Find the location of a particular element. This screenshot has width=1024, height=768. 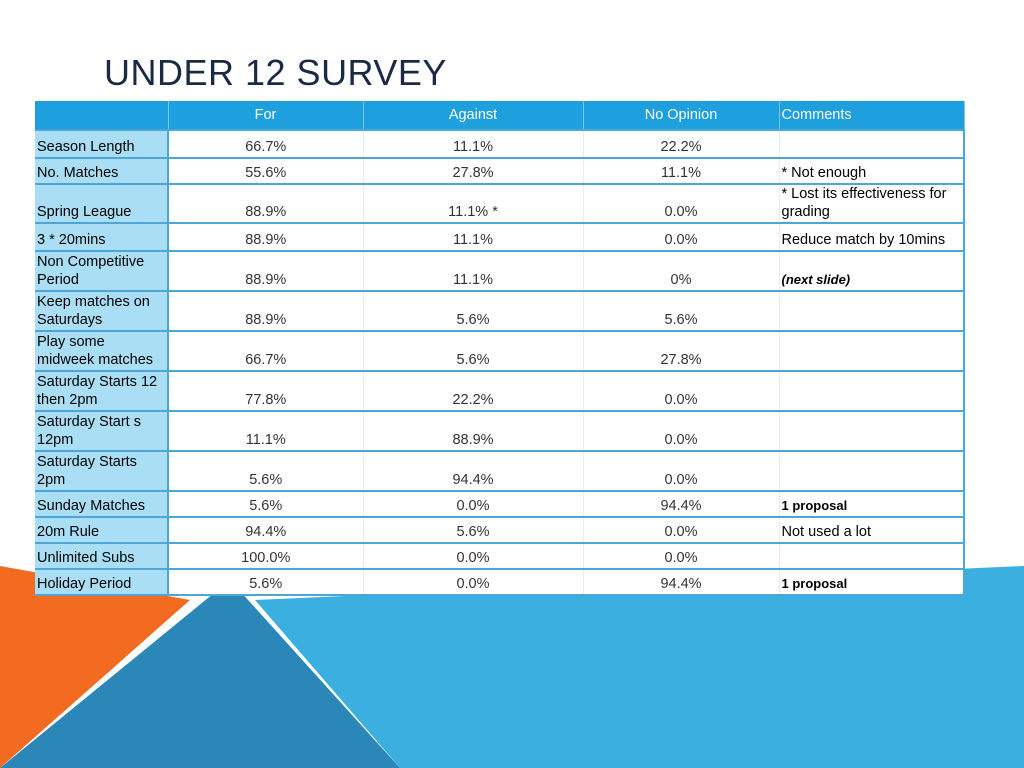

row-label: Spring League is located at coordinates (102, 204).